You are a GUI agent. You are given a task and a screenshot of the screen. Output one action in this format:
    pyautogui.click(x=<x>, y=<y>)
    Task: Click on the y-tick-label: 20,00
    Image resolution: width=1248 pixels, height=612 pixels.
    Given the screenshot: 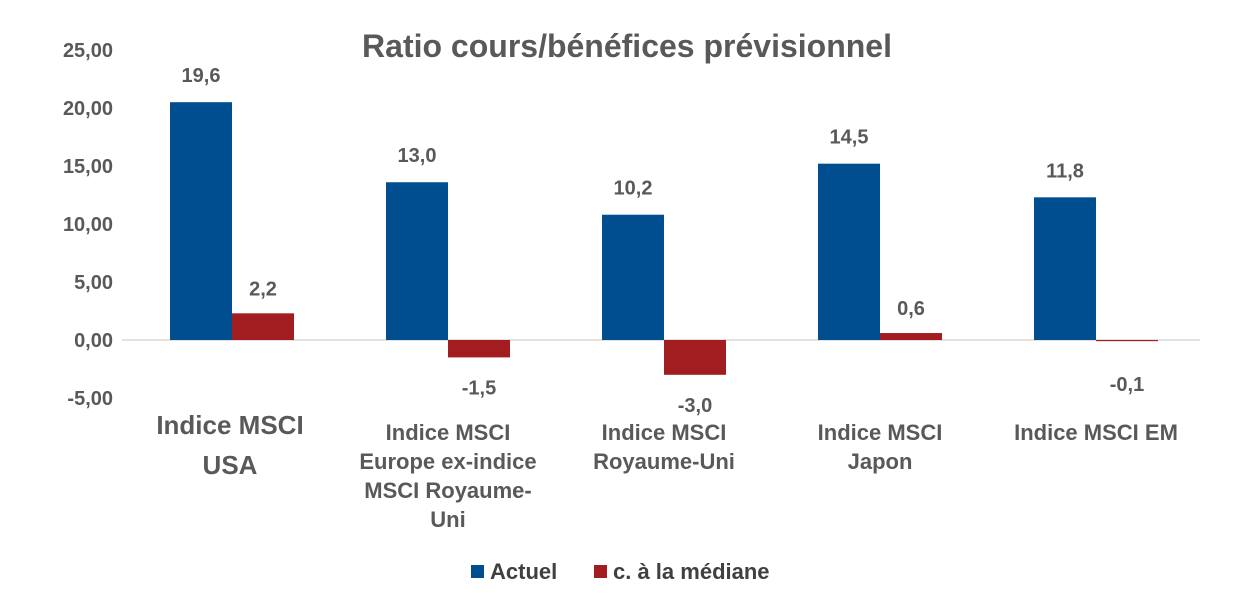 What is the action you would take?
    pyautogui.click(x=88, y=109)
    